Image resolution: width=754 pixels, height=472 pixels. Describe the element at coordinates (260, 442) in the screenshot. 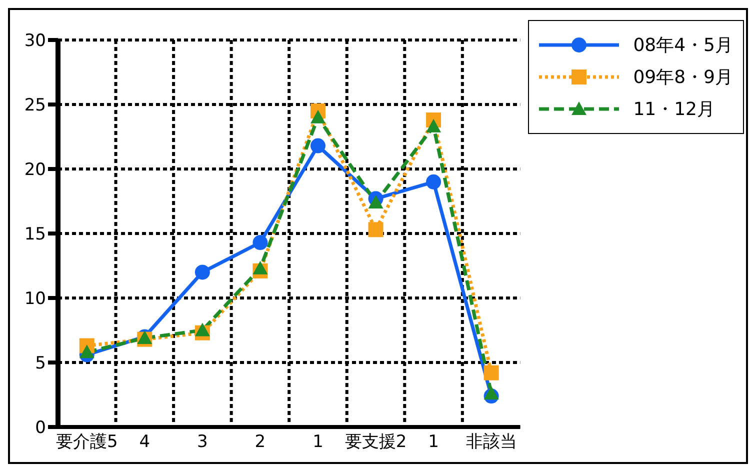

I see `x-tick-label: 2` at that location.